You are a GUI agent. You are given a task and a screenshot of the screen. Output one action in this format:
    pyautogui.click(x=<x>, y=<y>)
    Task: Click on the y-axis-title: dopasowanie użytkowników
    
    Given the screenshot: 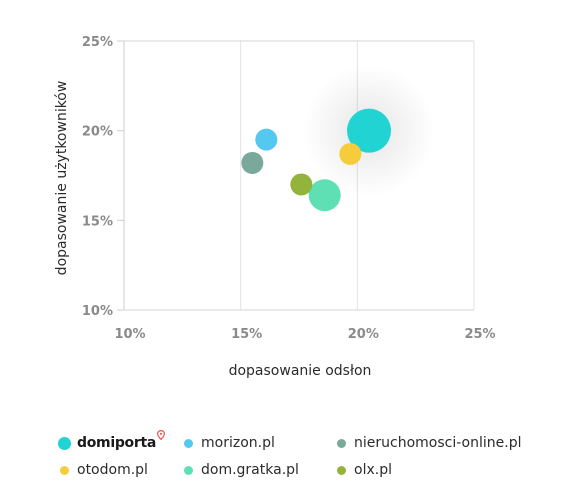 What is the action you would take?
    pyautogui.click(x=62, y=178)
    